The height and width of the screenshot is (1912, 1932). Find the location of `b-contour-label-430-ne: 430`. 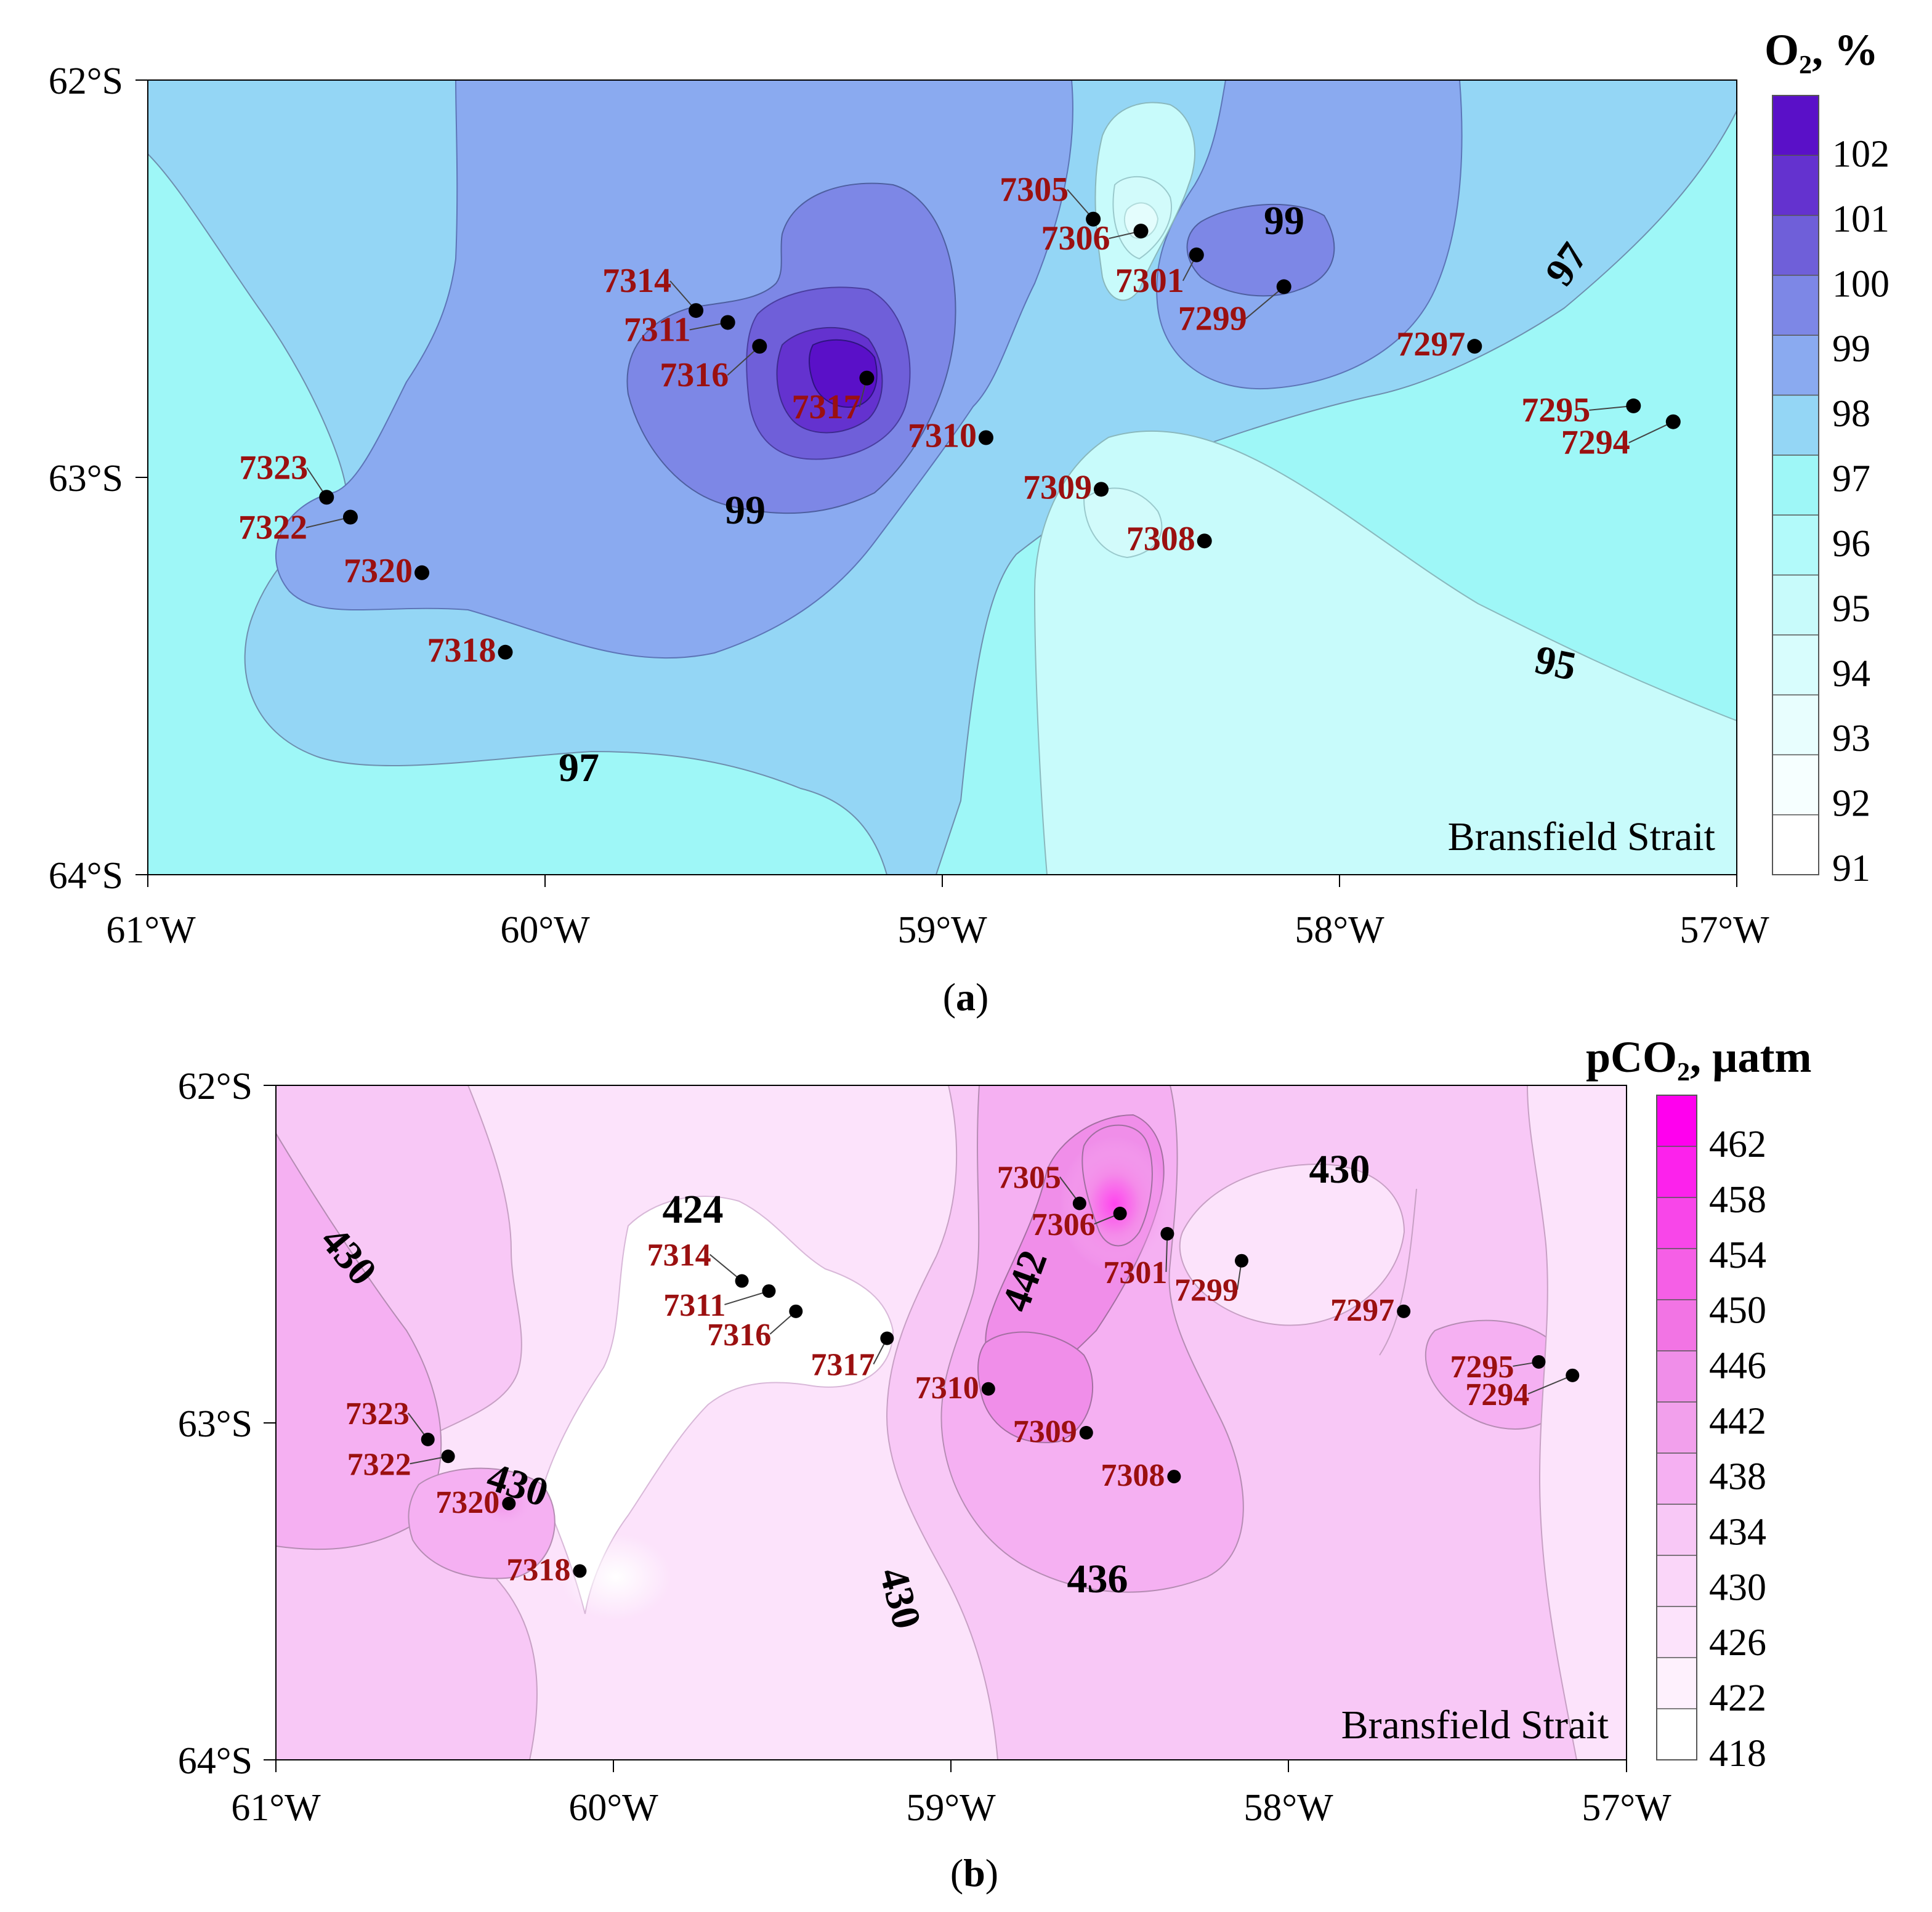

b-contour-label-430-ne: 430 is located at coordinates (1339, 1169).